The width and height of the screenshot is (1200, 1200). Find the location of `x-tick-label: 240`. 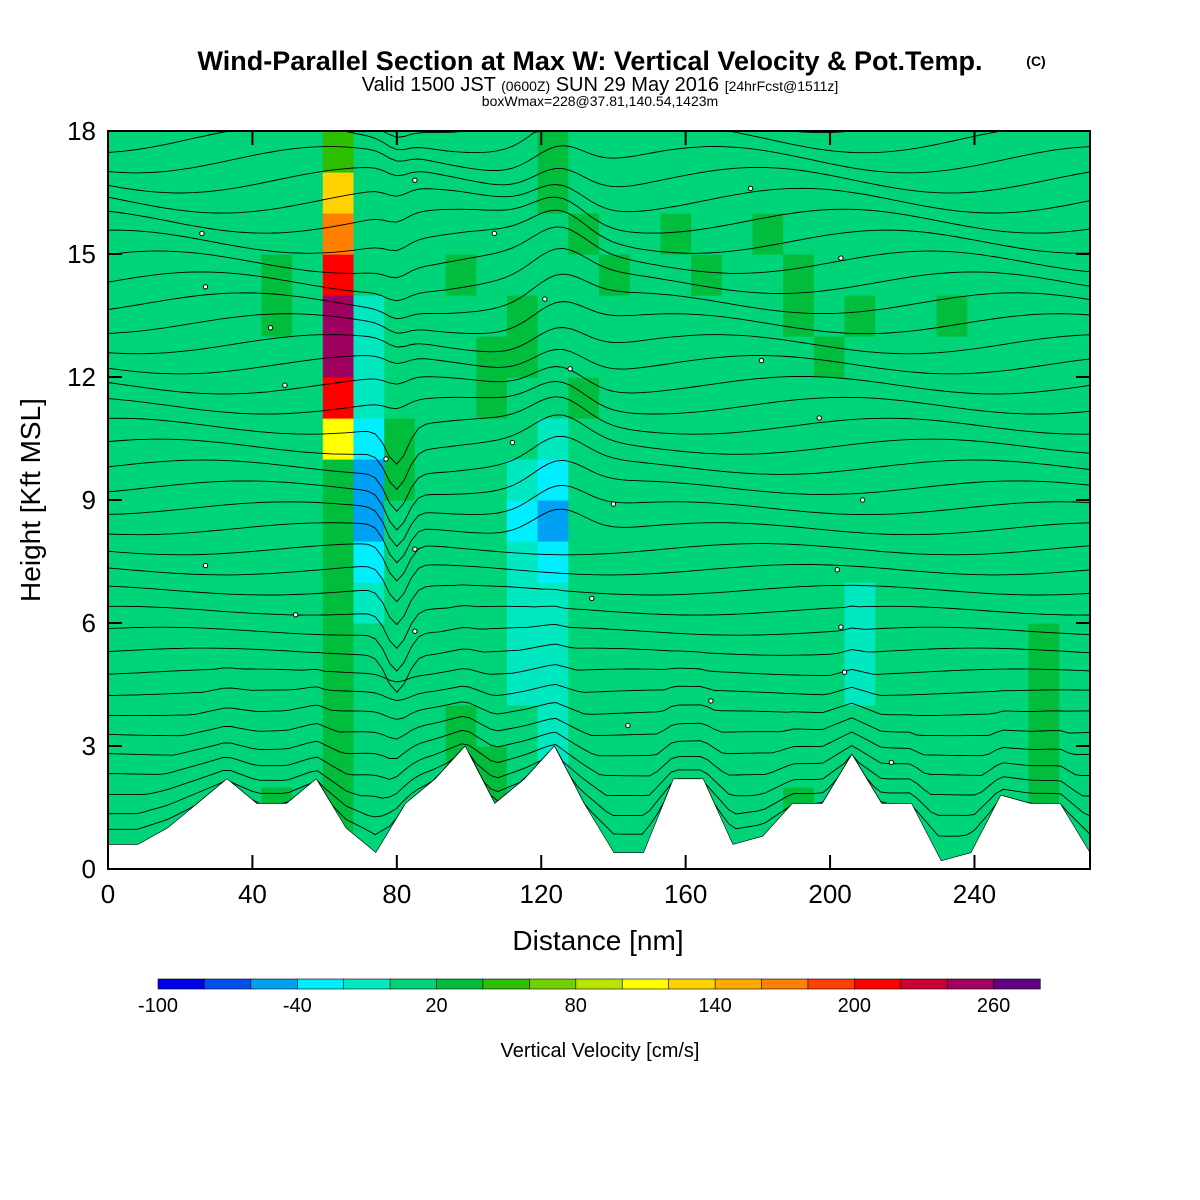

x-tick-label: 240 is located at coordinates (974, 894).